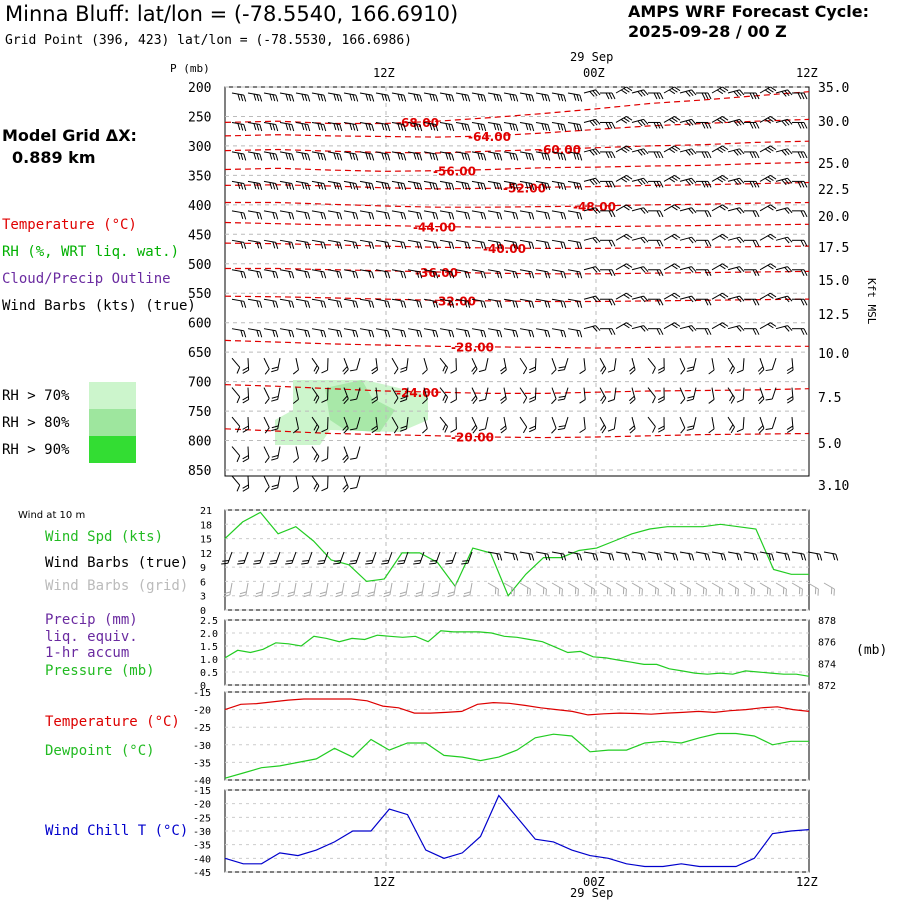  What do you see at coordinates (517, 652) in the screenshot?
I see `precip-frame` at bounding box center [517, 652].